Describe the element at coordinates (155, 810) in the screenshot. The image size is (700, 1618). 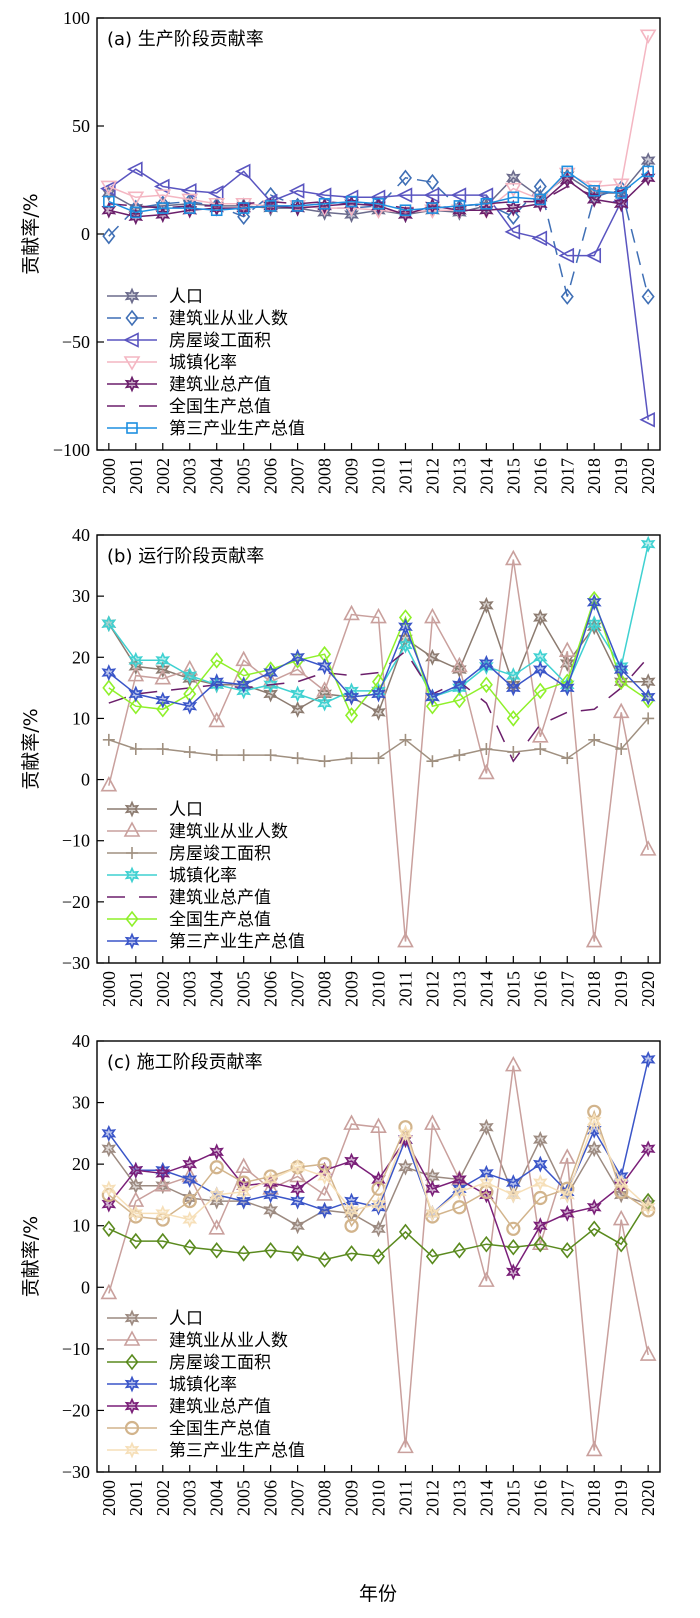
I see `legend-entry: 人口` at that location.